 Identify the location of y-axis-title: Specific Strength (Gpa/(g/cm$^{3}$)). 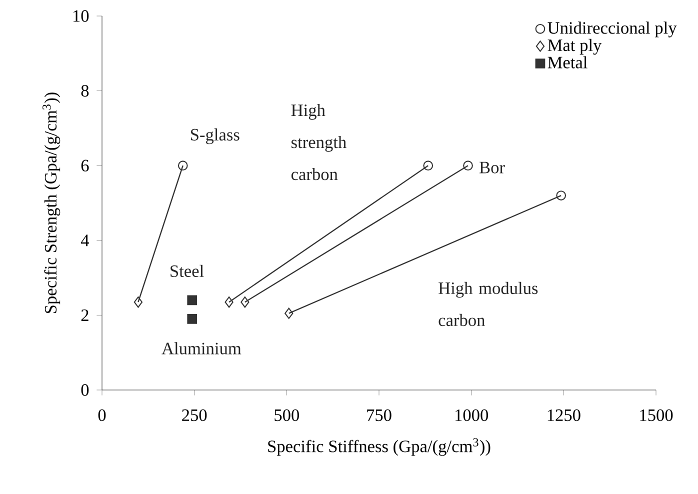
(51, 203).